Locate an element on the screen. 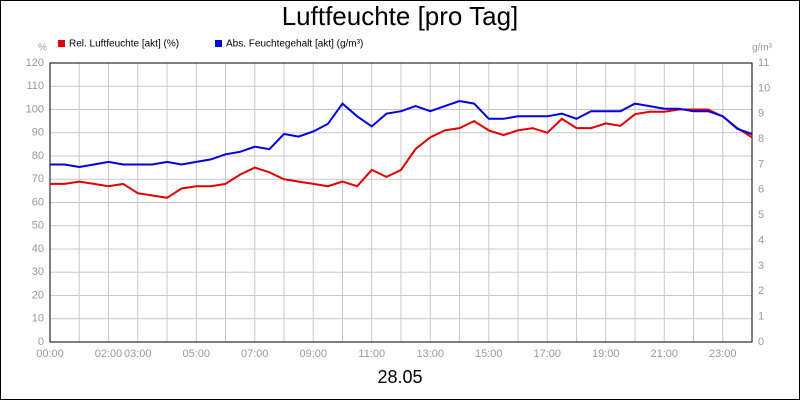  y2-tick-label: 2 is located at coordinates (761, 291).